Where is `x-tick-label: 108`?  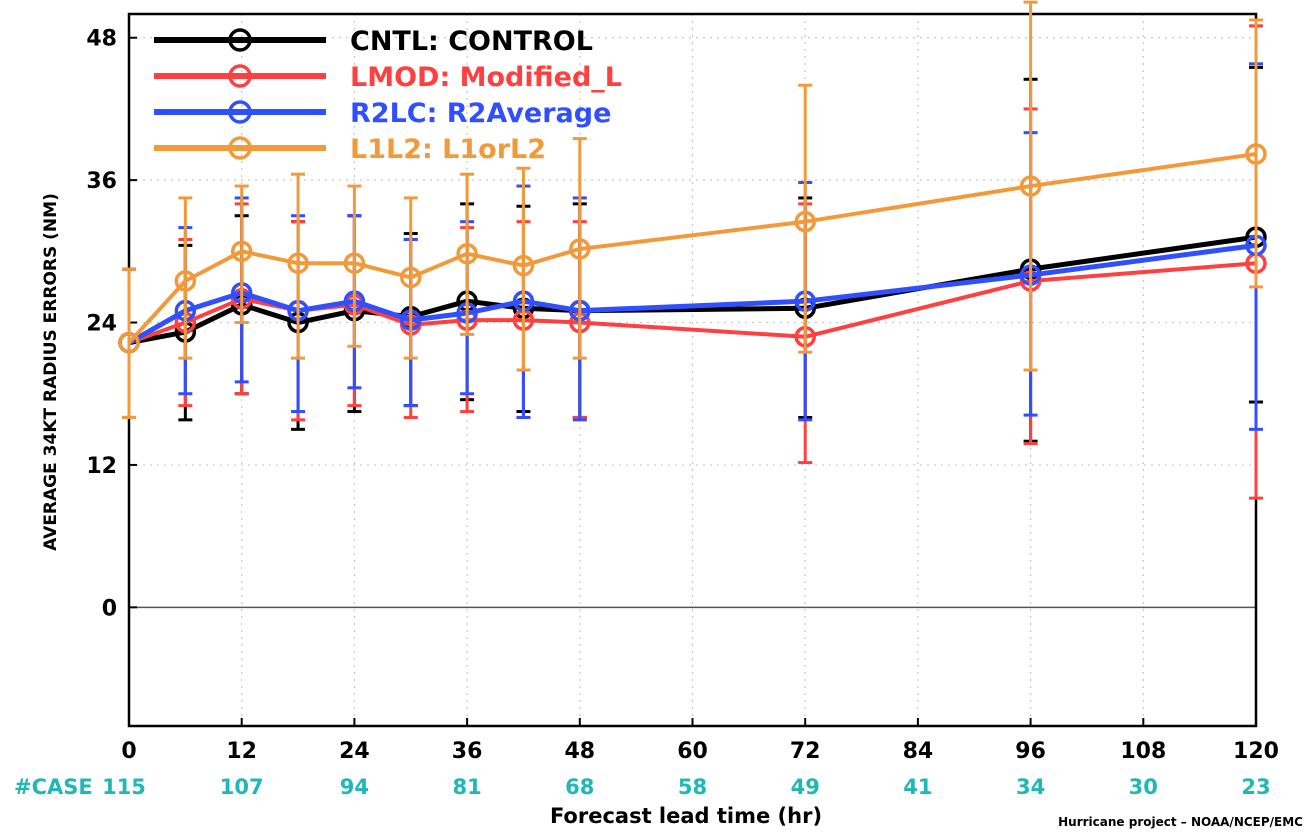 x-tick-label: 108 is located at coordinates (1143, 751).